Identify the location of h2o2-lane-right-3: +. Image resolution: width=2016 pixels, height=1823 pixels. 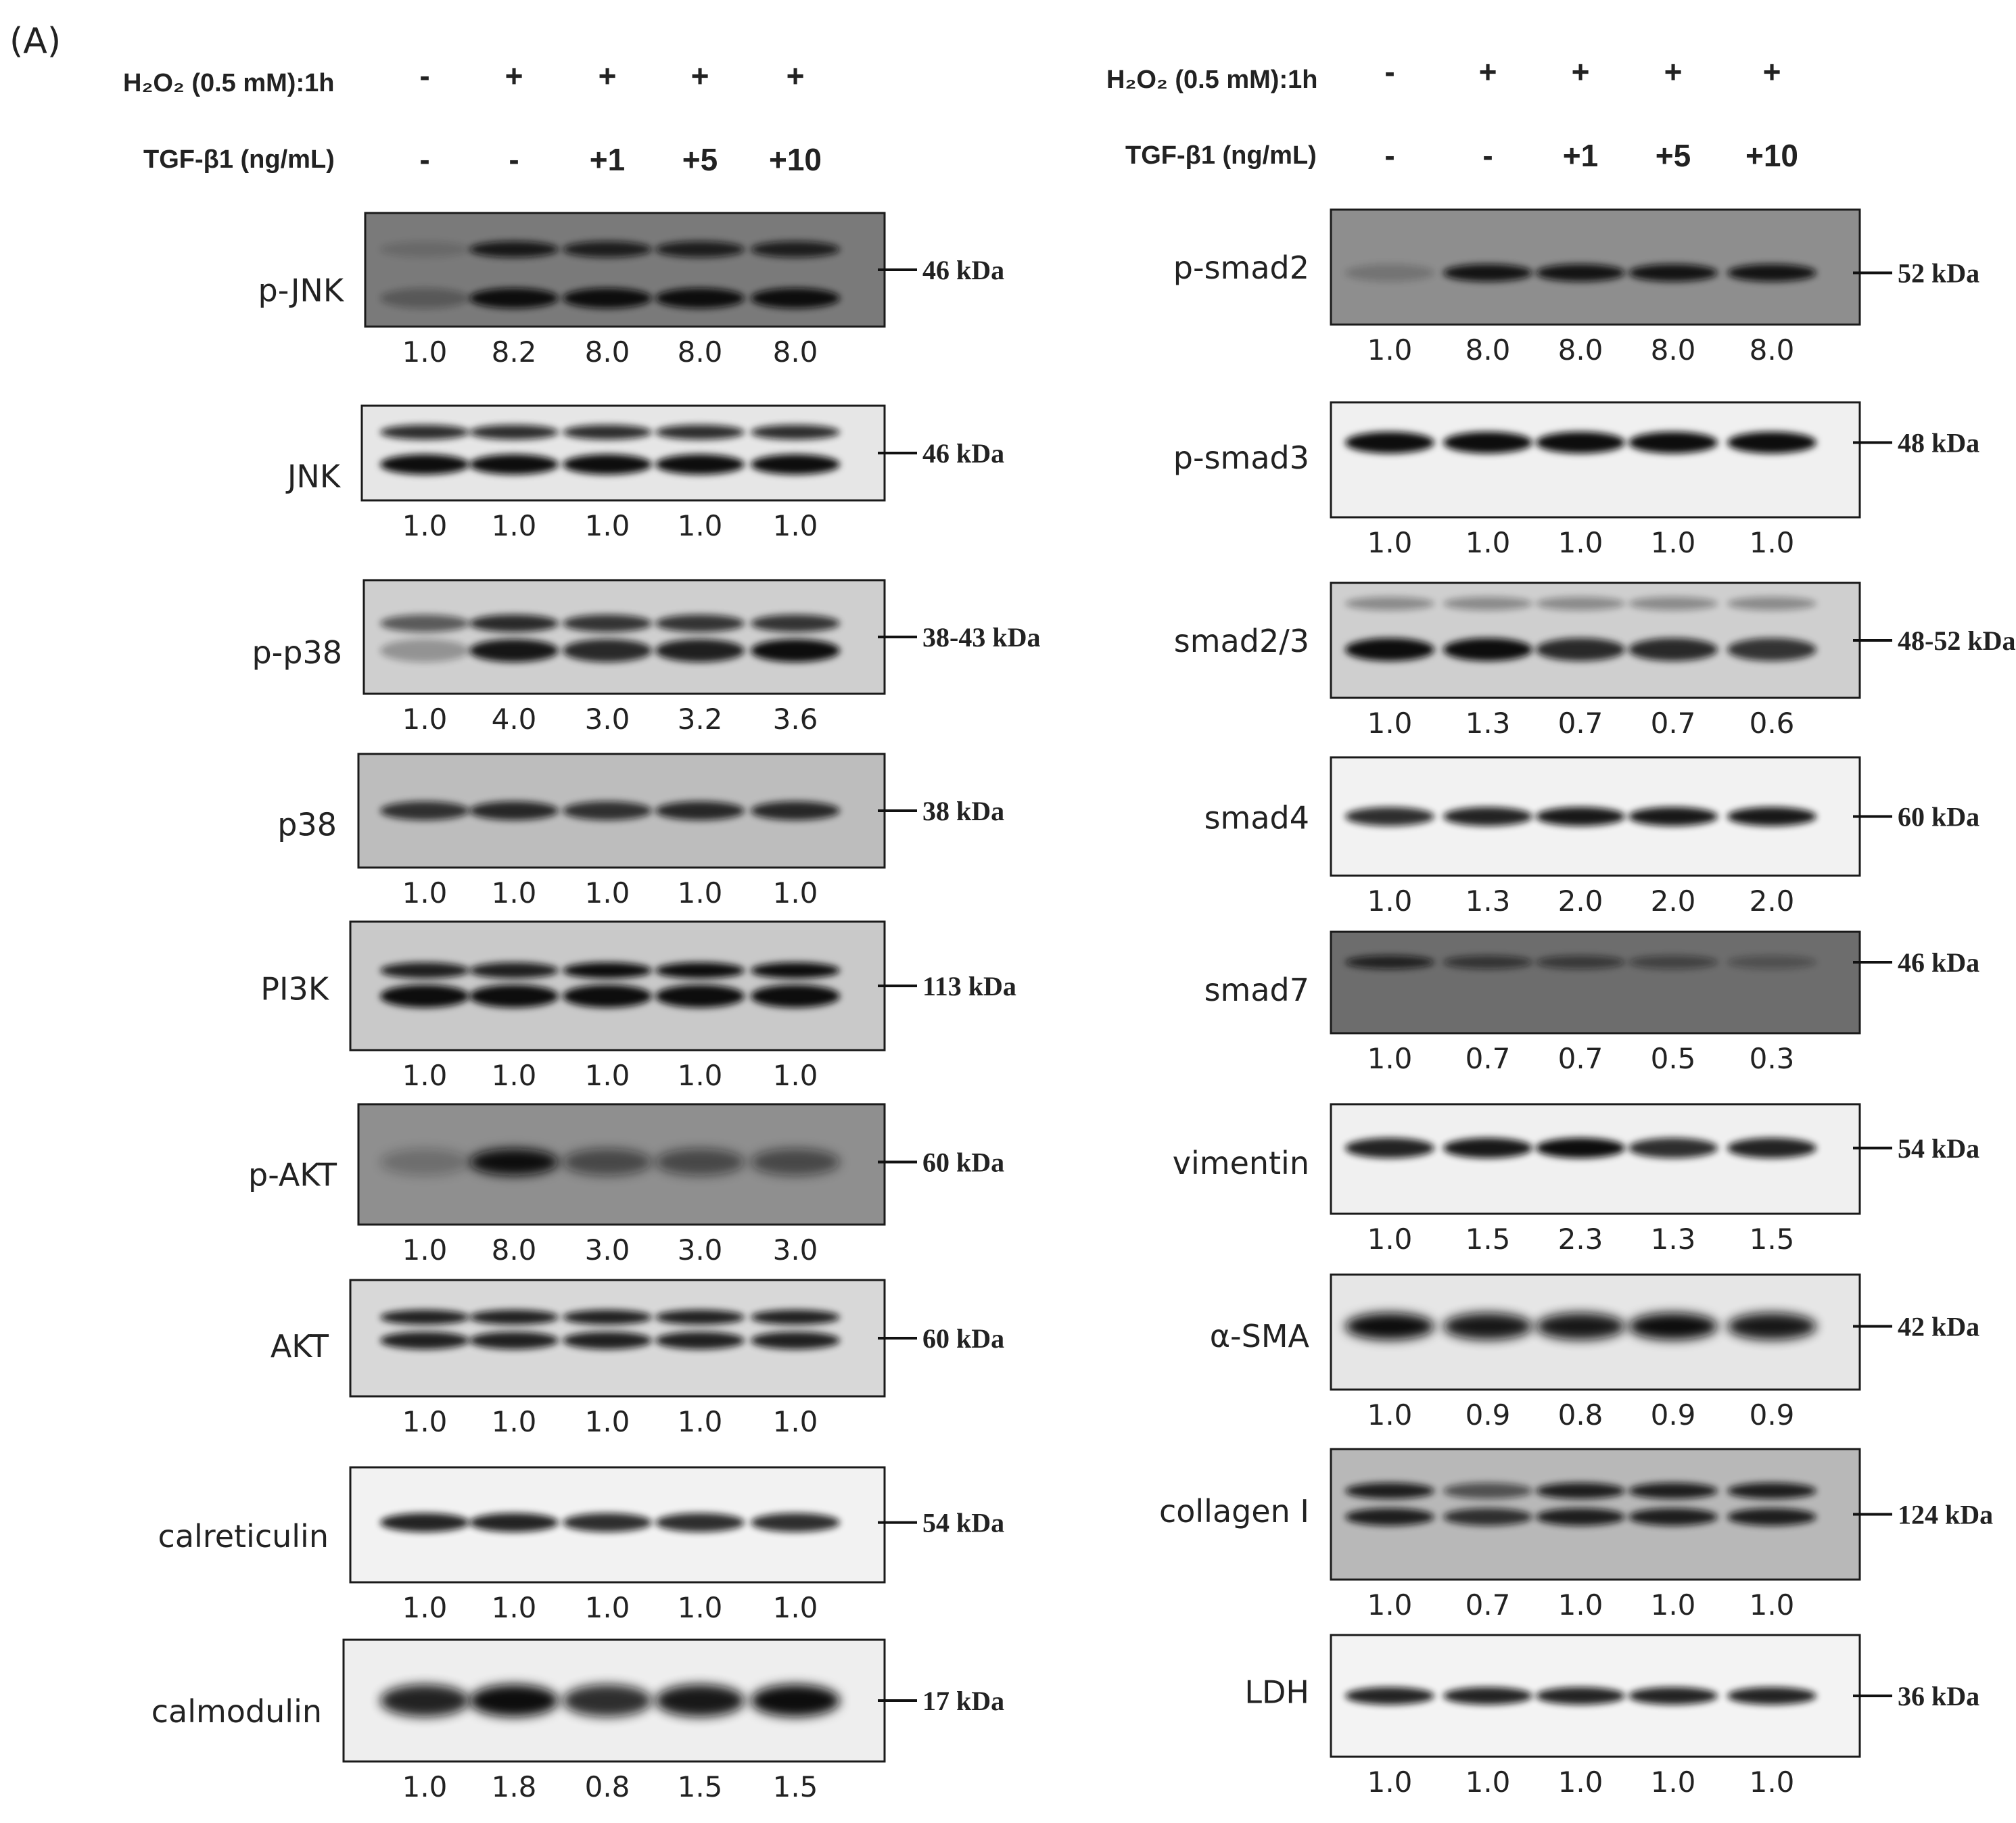
(1581, 71).